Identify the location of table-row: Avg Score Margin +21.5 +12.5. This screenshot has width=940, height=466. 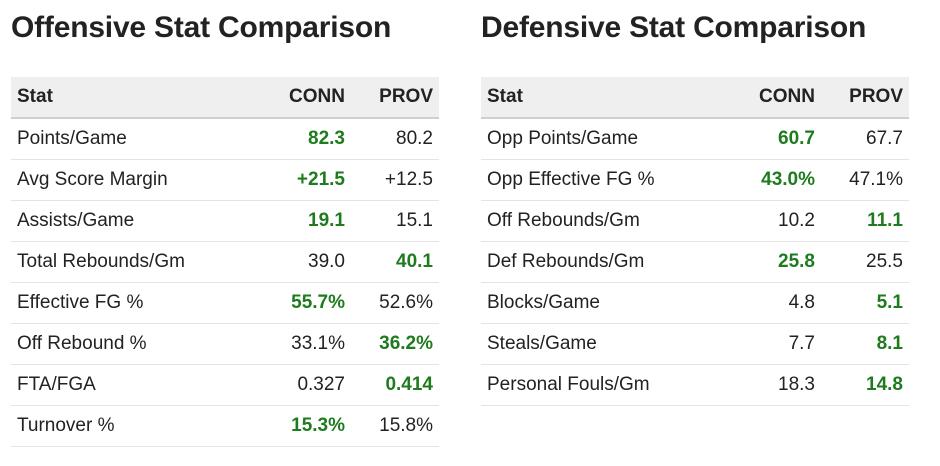
(225, 180).